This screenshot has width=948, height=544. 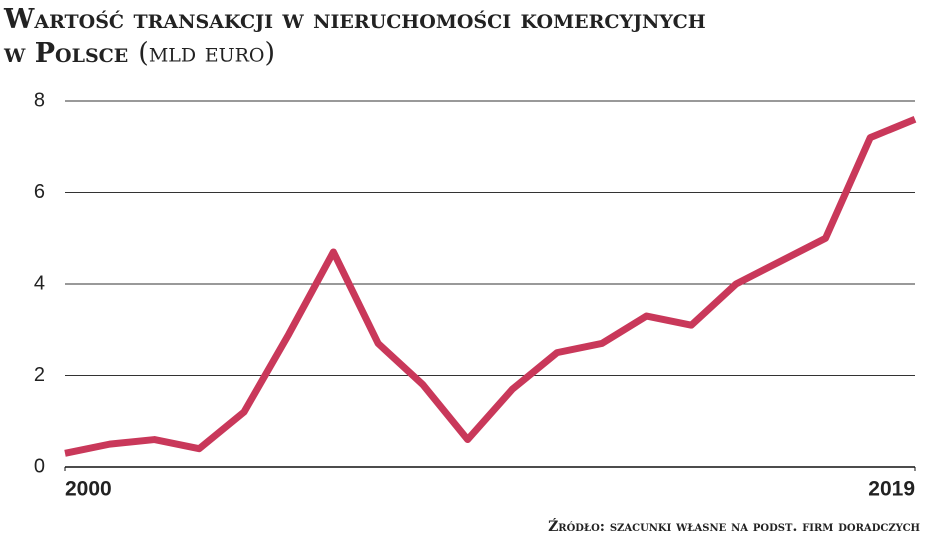 I want to click on y-tick-label: 4, so click(x=39, y=283).